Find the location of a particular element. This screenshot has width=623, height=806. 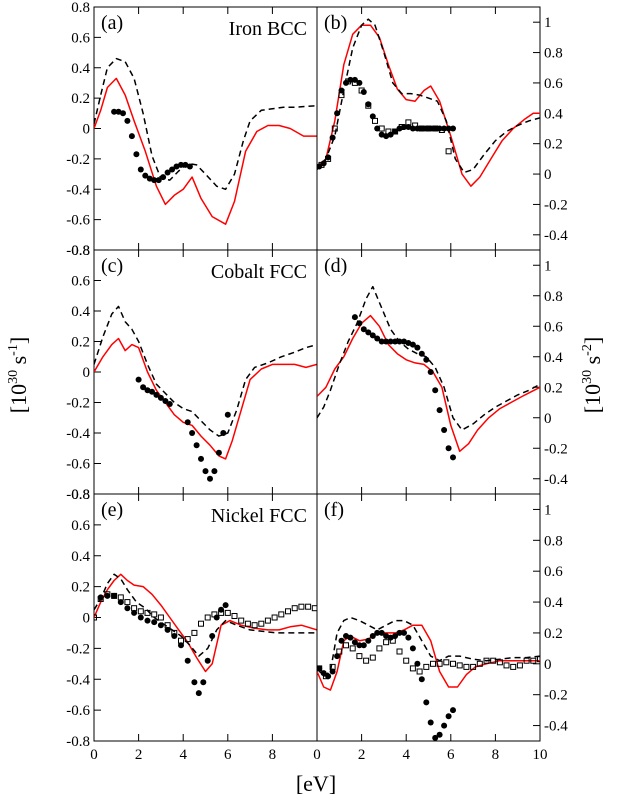

x-axis-label: [eV] is located at coordinates (316, 783).